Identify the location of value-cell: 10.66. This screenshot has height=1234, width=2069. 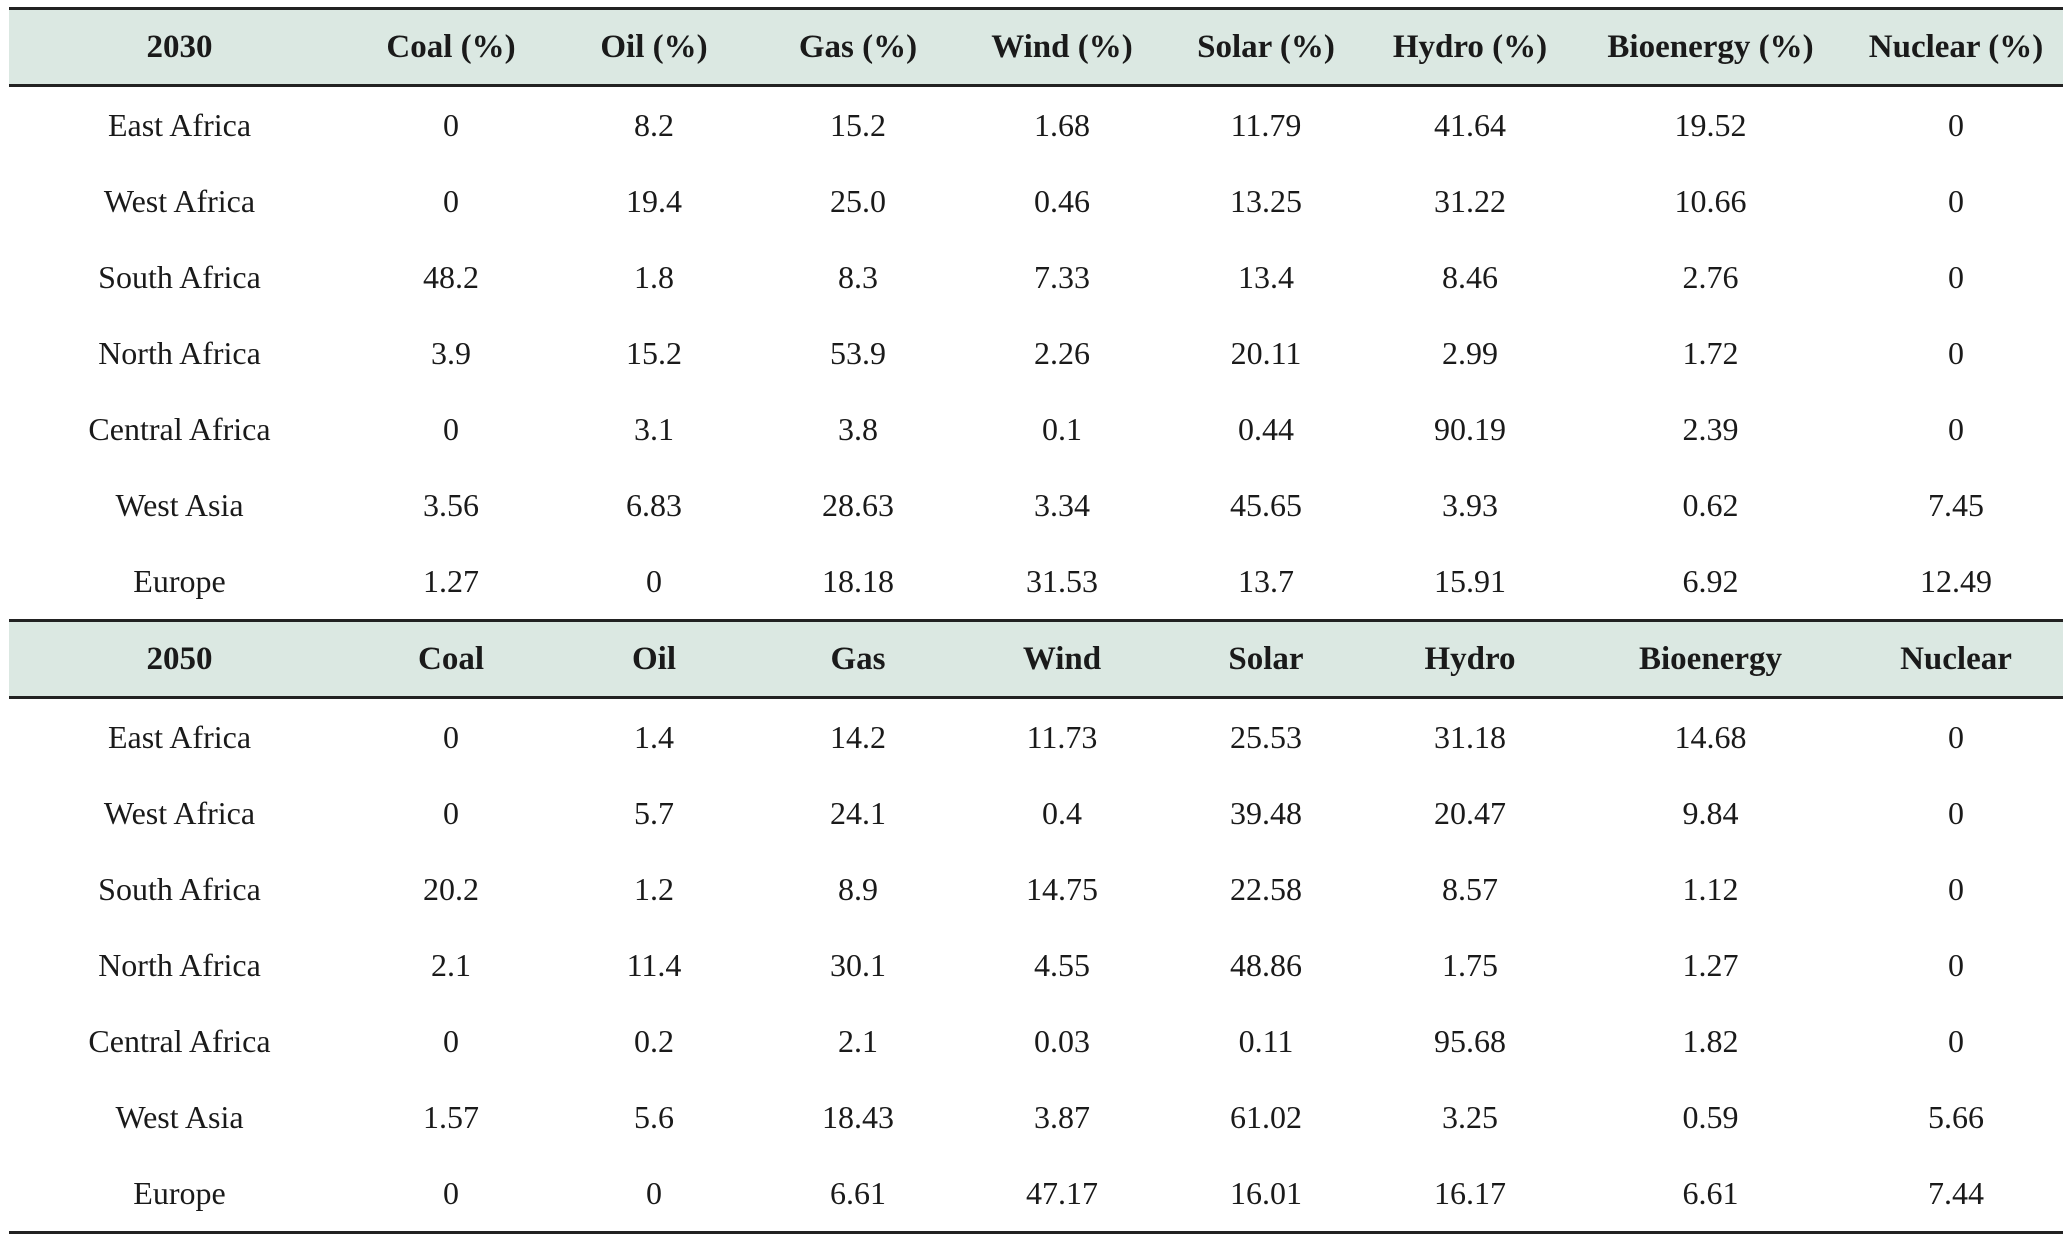
(1710, 200).